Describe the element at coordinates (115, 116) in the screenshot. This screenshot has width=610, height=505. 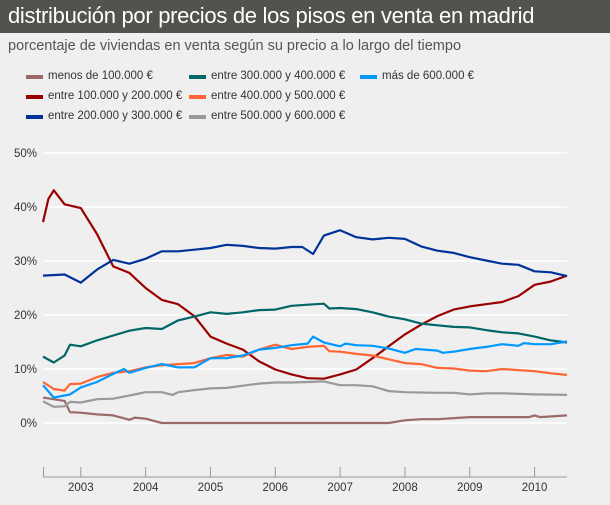
I see `legend-label: entre 200.000 y 300.000 €` at that location.